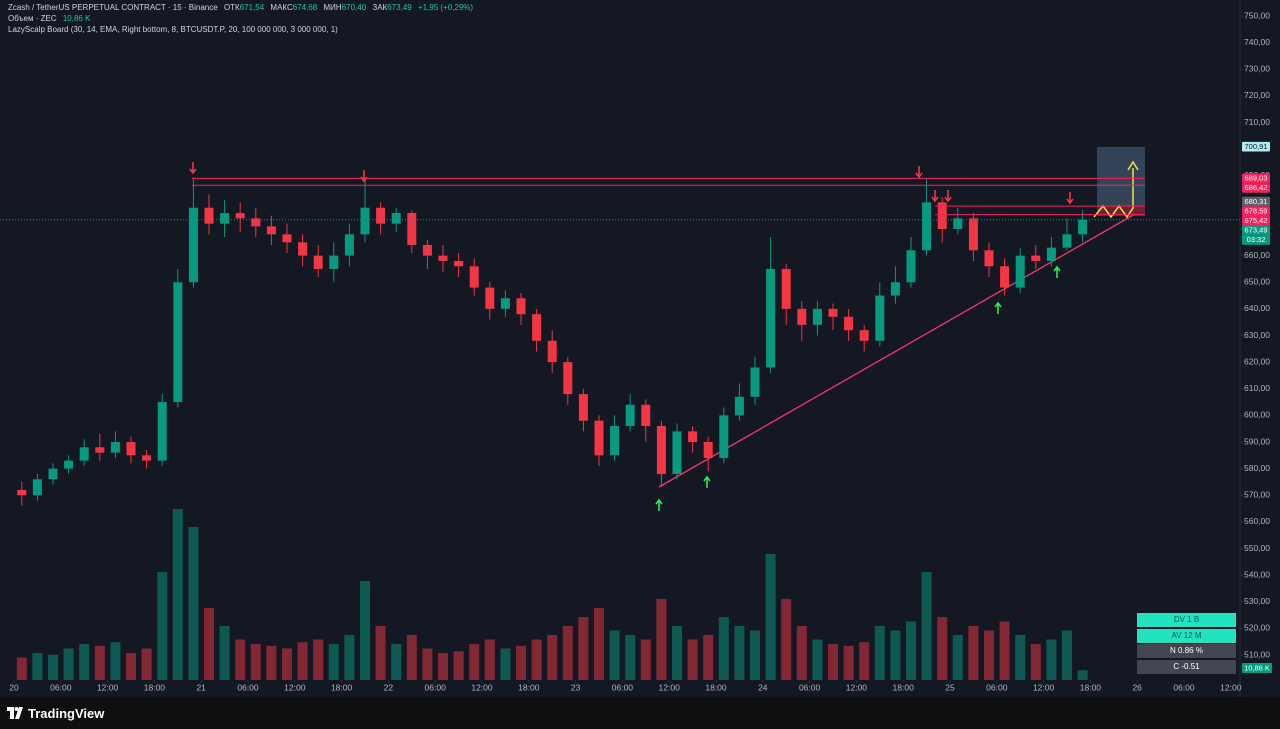 Image resolution: width=1280 pixels, height=729 pixels. What do you see at coordinates (1256, 220) in the screenshot?
I see `price-tag-label: 675,42` at bounding box center [1256, 220].